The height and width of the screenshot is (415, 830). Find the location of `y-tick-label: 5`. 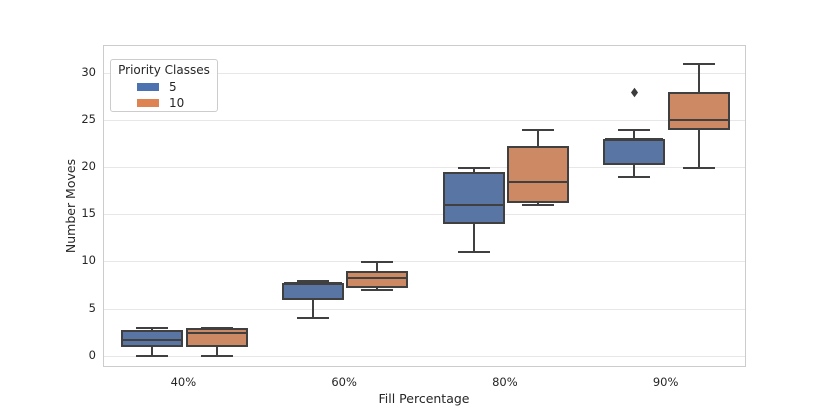

y-tick-label: 5 is located at coordinates (92, 307).